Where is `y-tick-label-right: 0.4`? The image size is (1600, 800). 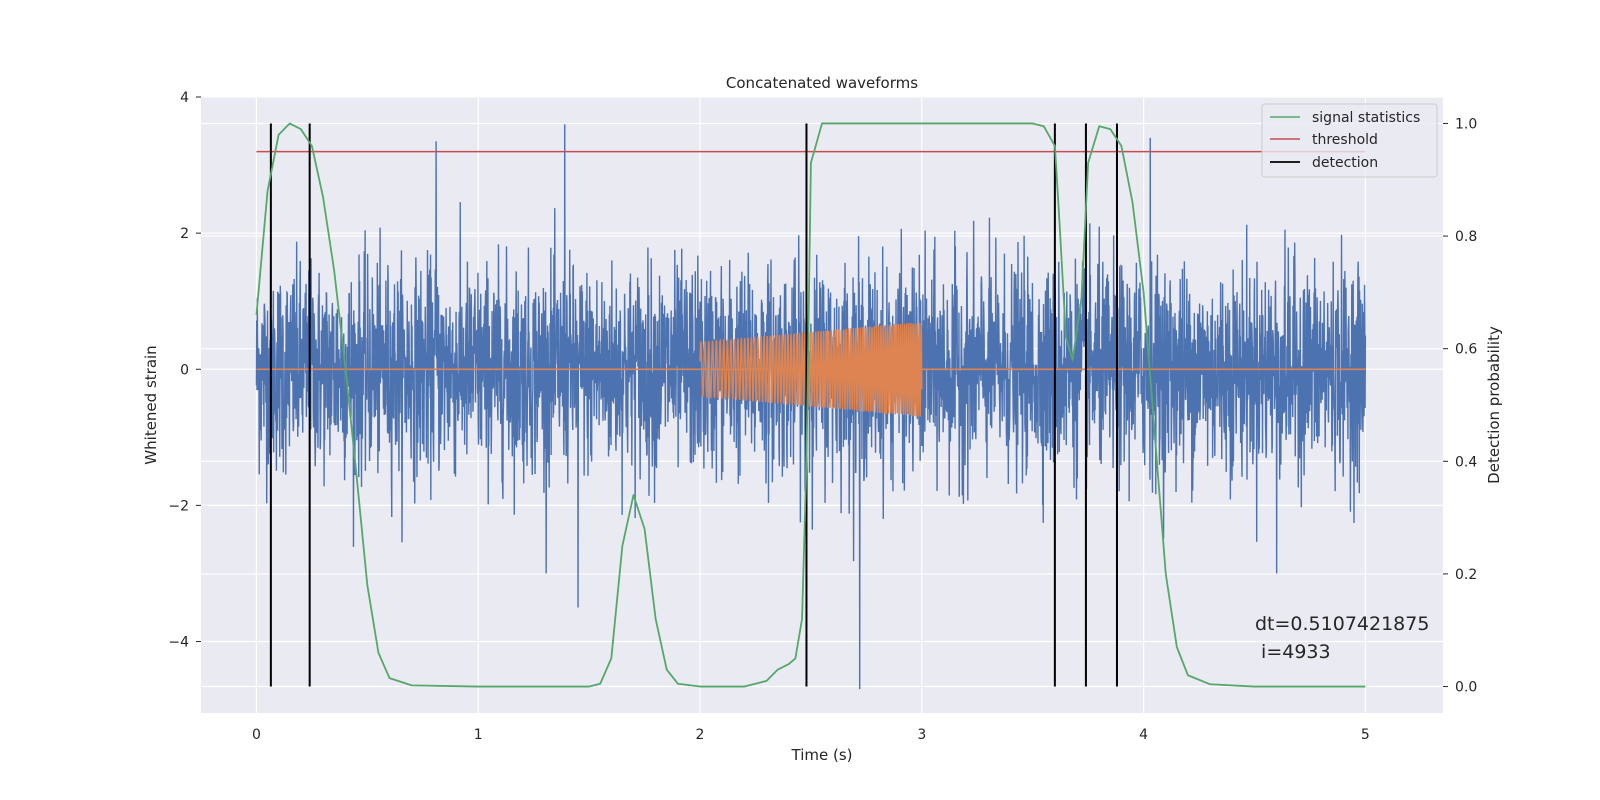
y-tick-label-right: 0.4 is located at coordinates (1466, 462).